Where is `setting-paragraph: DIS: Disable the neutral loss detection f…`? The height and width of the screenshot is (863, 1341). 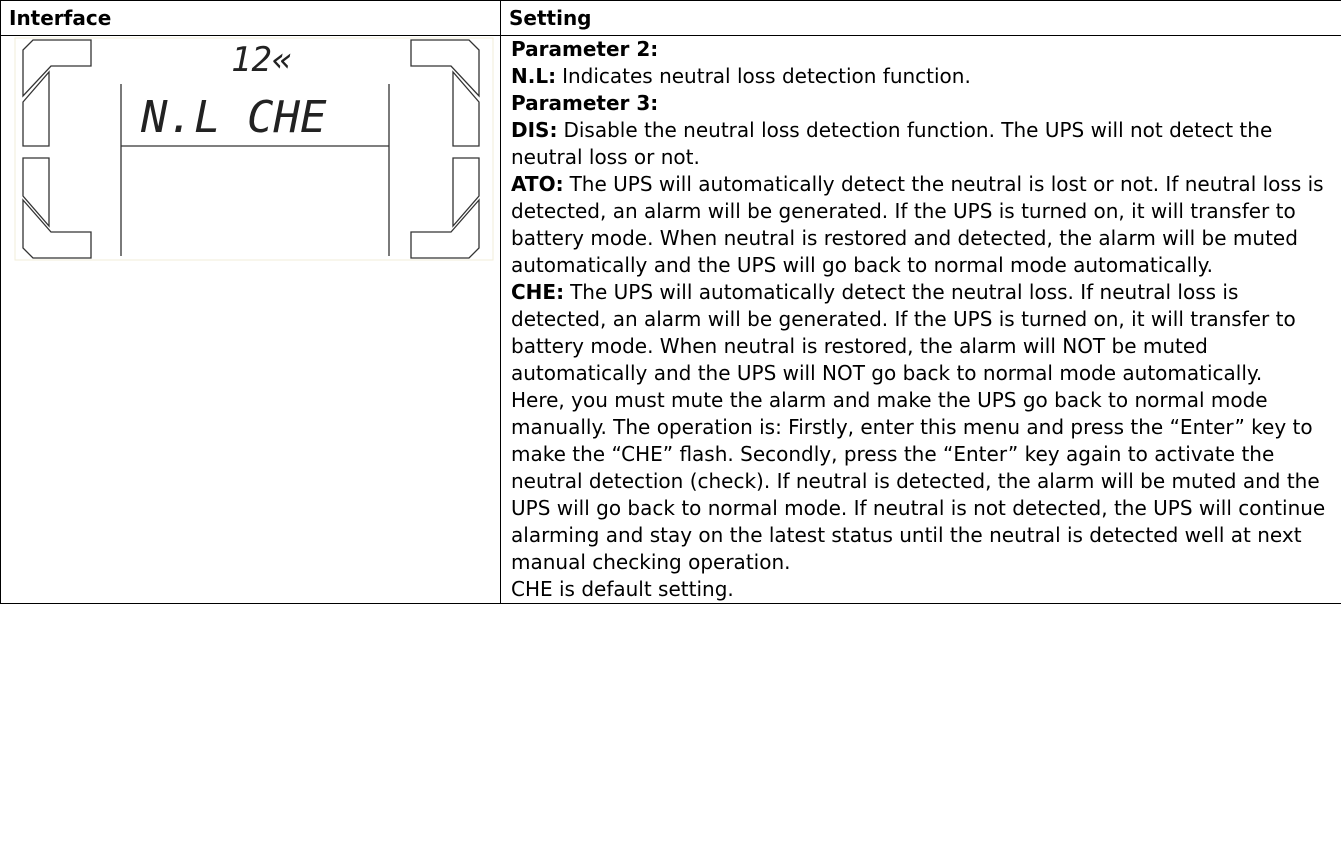 setting-paragraph: DIS: Disable the neutral loss detection f… is located at coordinates (923, 144).